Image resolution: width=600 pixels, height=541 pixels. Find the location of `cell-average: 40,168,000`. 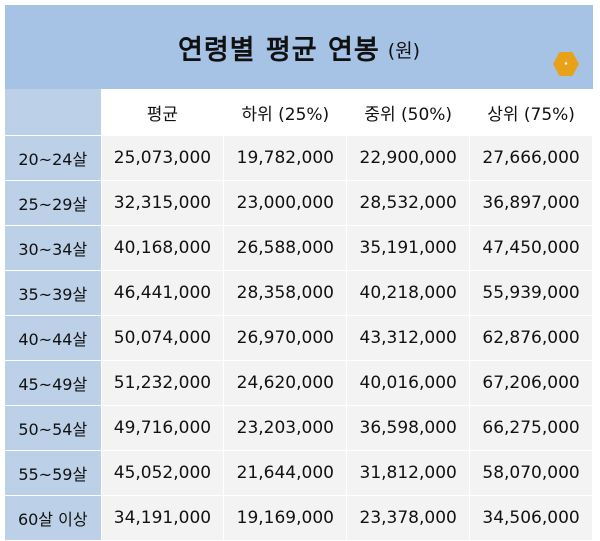

cell-average: 40,168,000 is located at coordinates (163, 248).